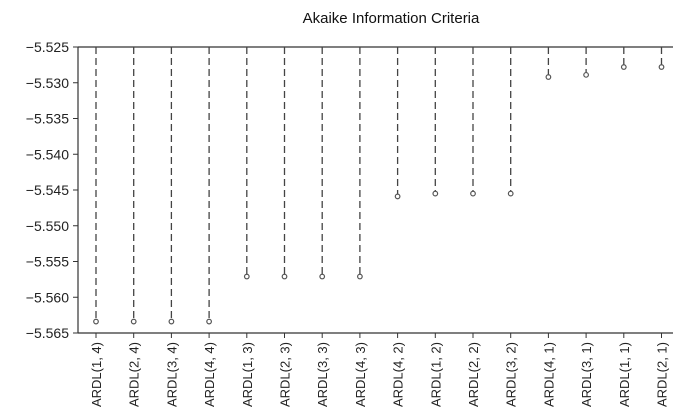 The height and width of the screenshot is (412, 673). I want to click on x-tick-label: ARDL(3, 4), so click(171, 374).